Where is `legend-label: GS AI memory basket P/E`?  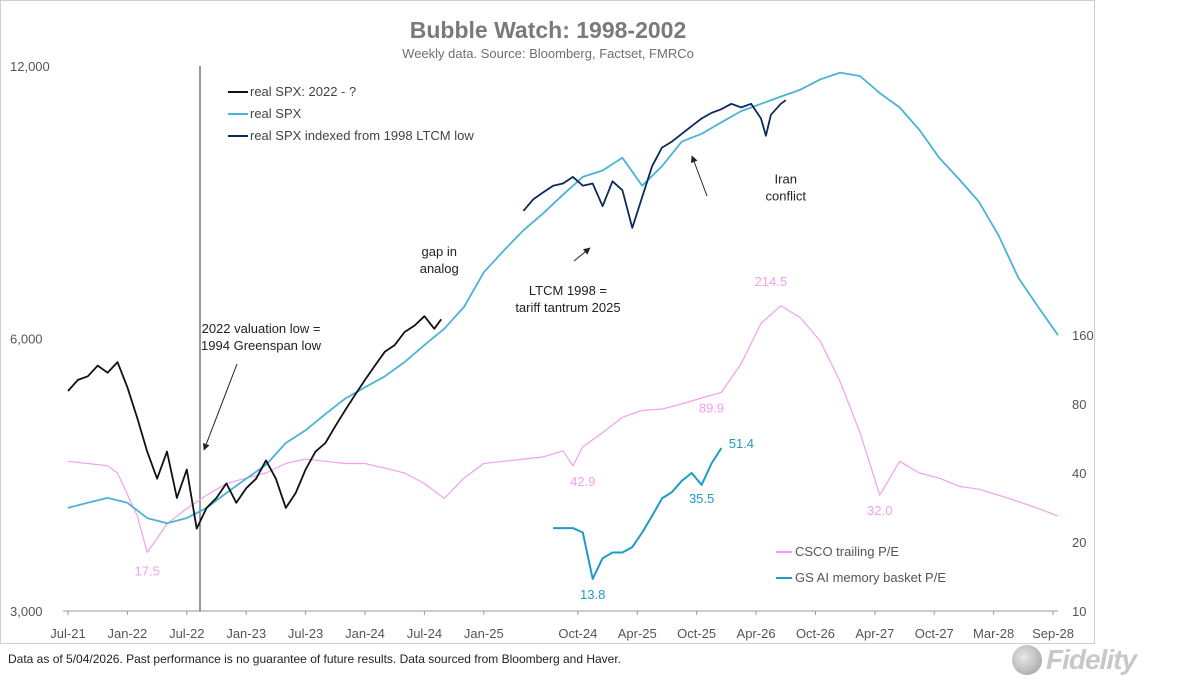
legend-label: GS AI memory basket P/E is located at coordinates (870, 577).